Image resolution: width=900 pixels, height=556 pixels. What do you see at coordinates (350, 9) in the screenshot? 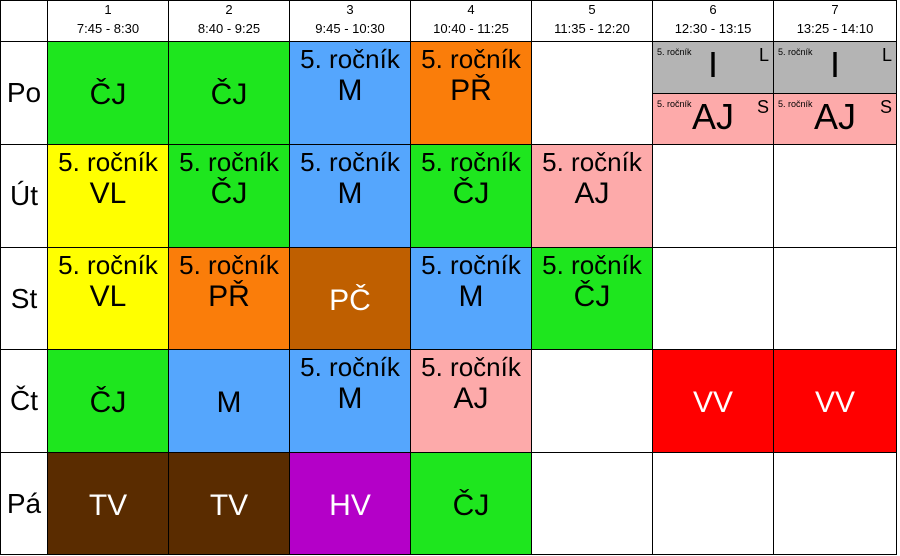
I see `period-number: 3` at bounding box center [350, 9].